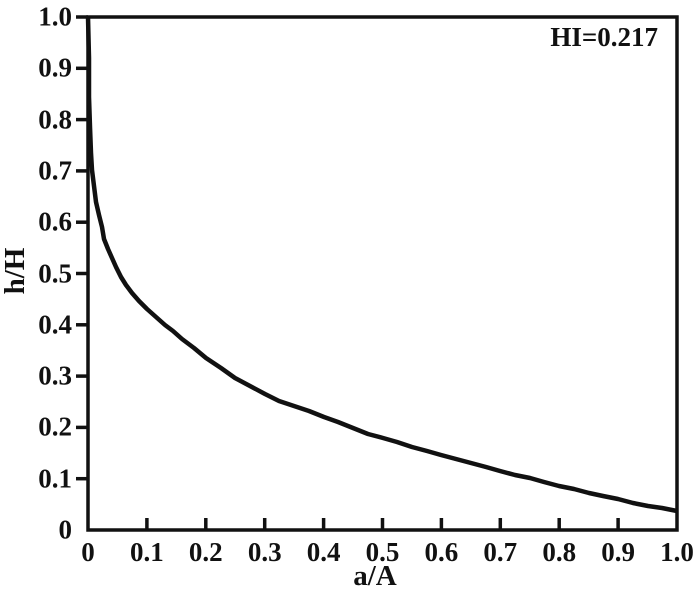  I want to click on x-tick-label: 0.5, so click(382, 552).